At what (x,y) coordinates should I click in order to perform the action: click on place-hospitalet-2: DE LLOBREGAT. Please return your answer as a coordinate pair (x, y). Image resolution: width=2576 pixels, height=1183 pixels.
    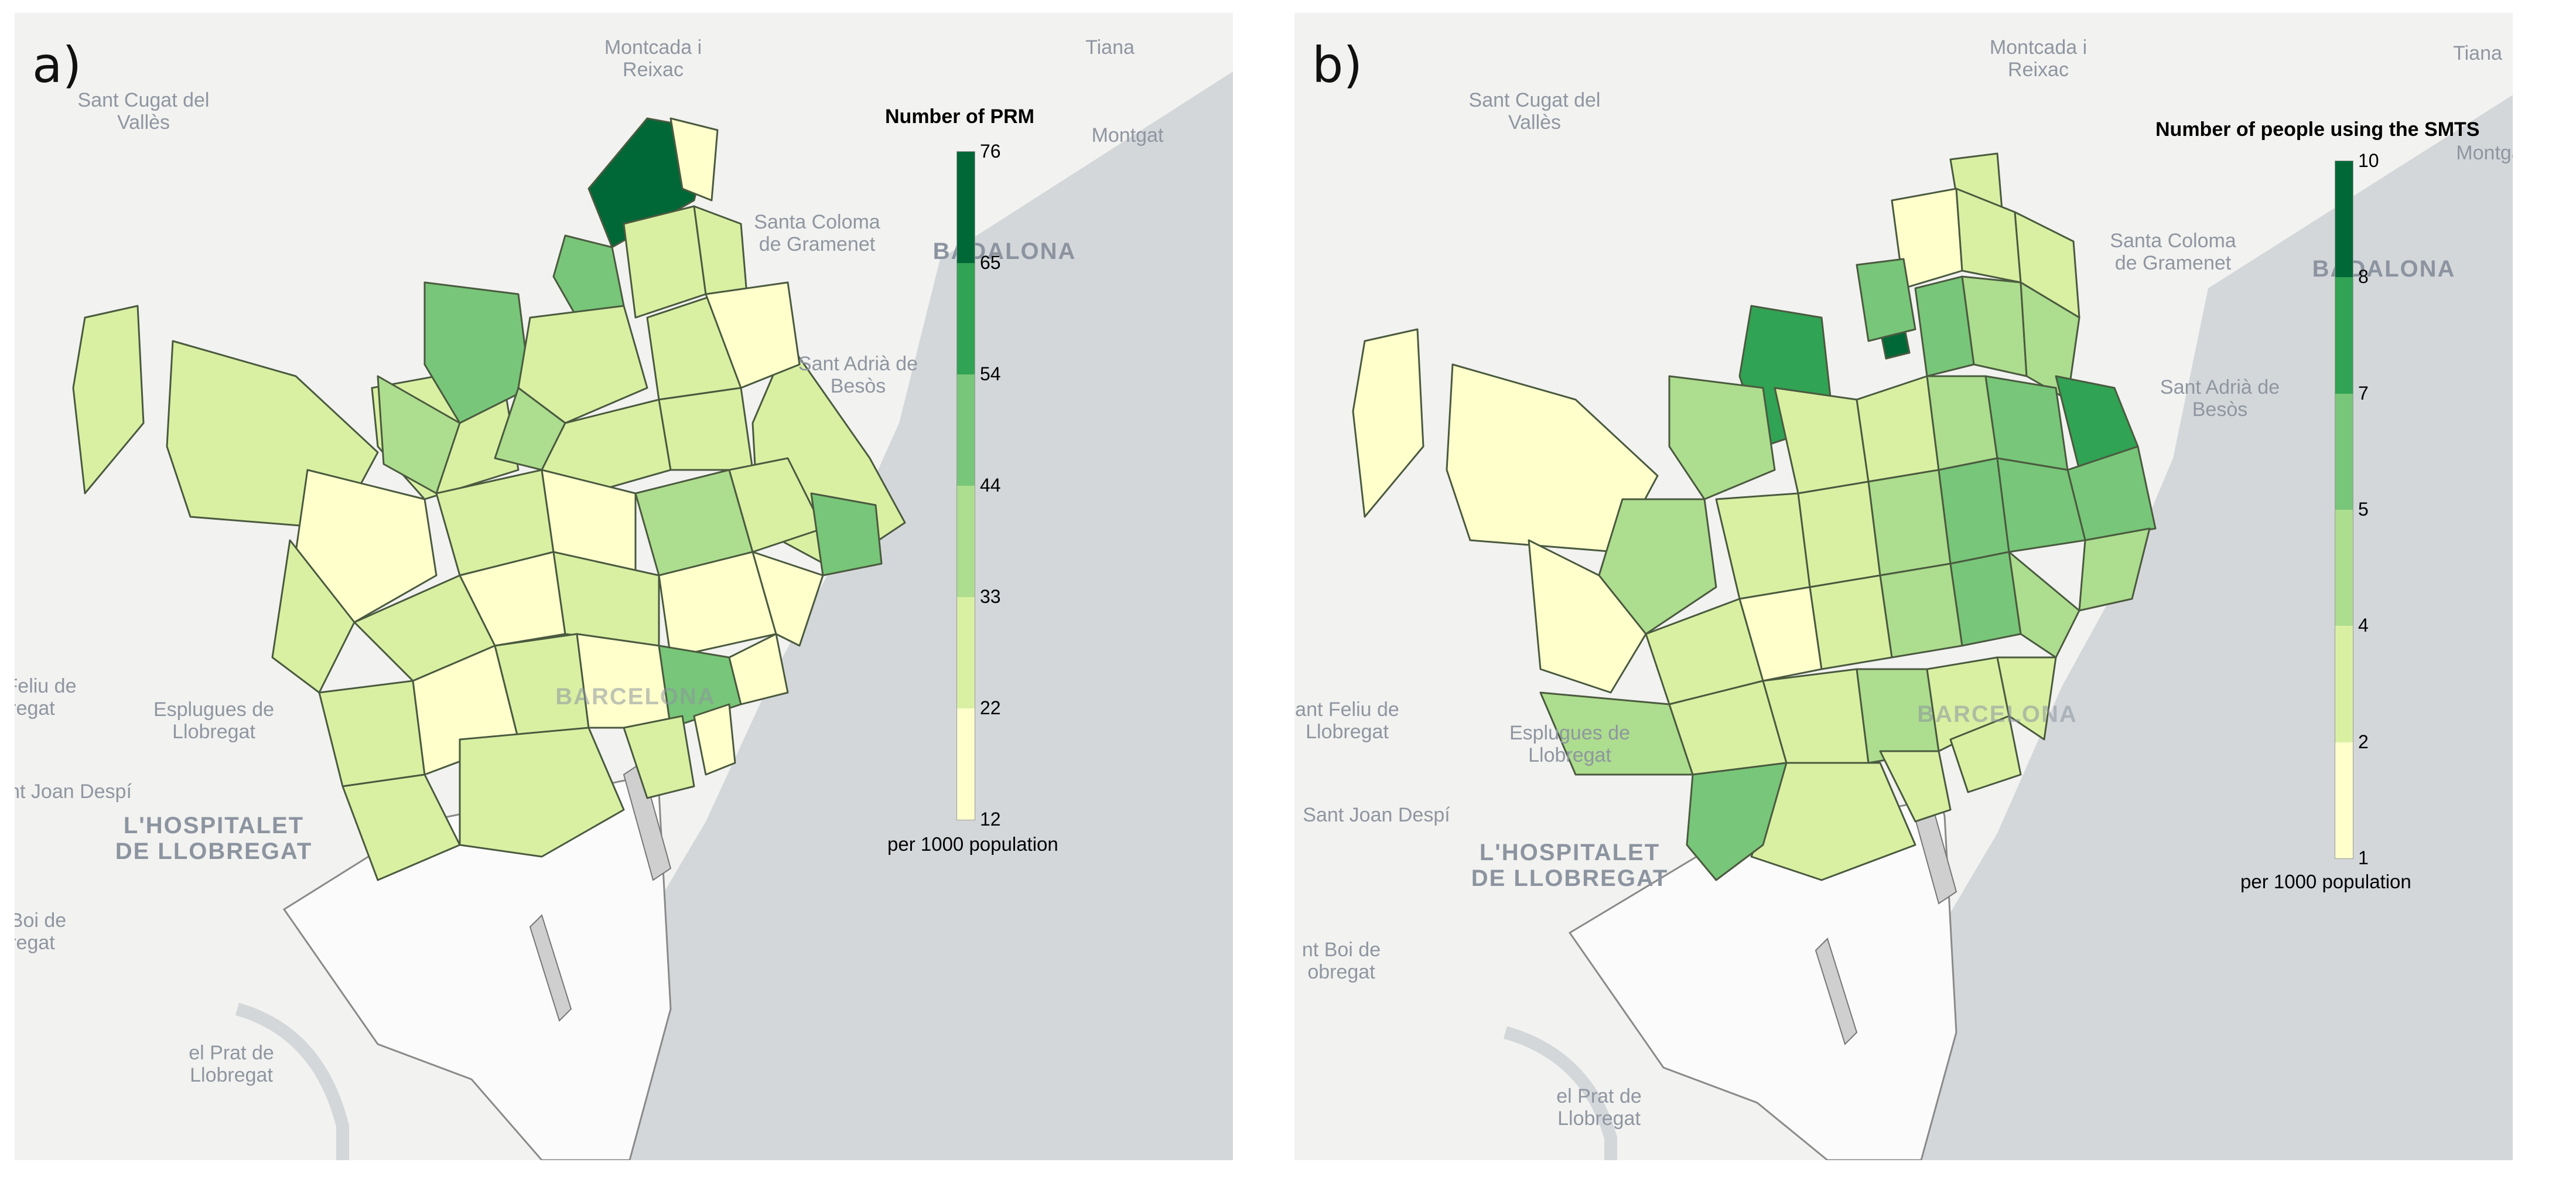
    Looking at the image, I should click on (214, 851).